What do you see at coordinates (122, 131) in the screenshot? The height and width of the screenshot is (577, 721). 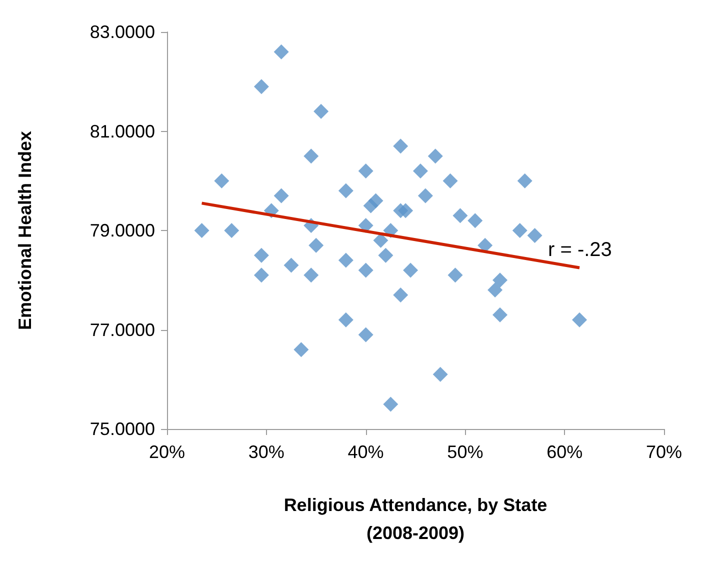 I see `y-tick-label: 81.0000` at bounding box center [122, 131].